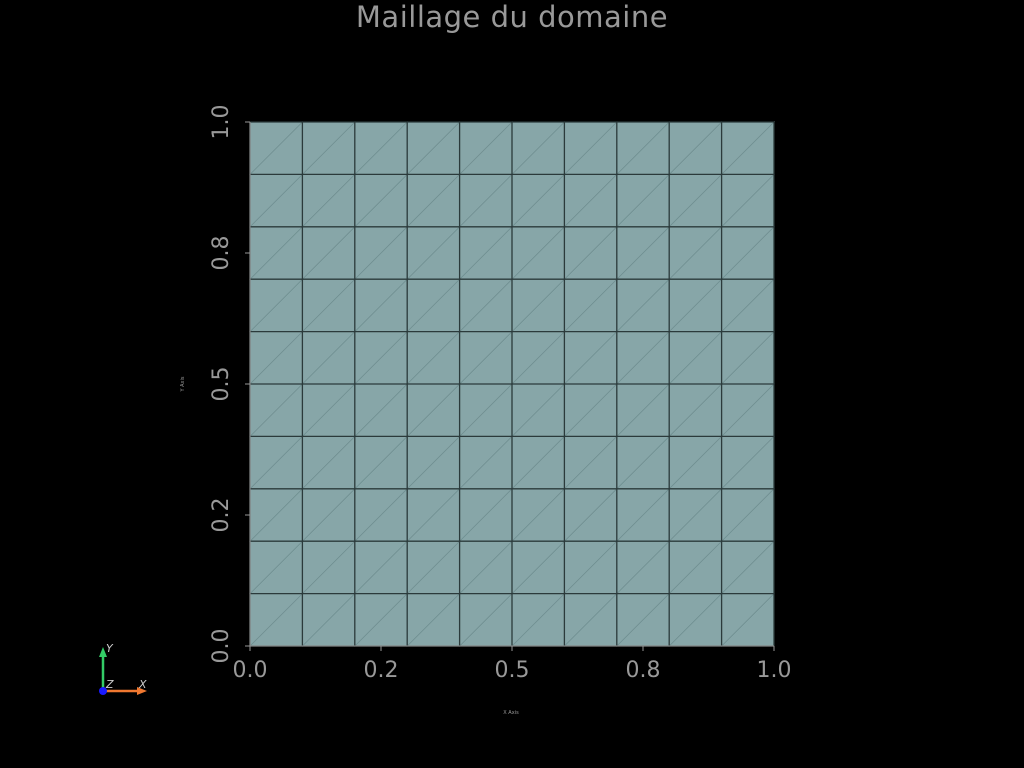 Image resolution: width=1024 pixels, height=768 pixels. Describe the element at coordinates (643, 670) in the screenshot. I see `x-tick-label: 0.8` at that location.